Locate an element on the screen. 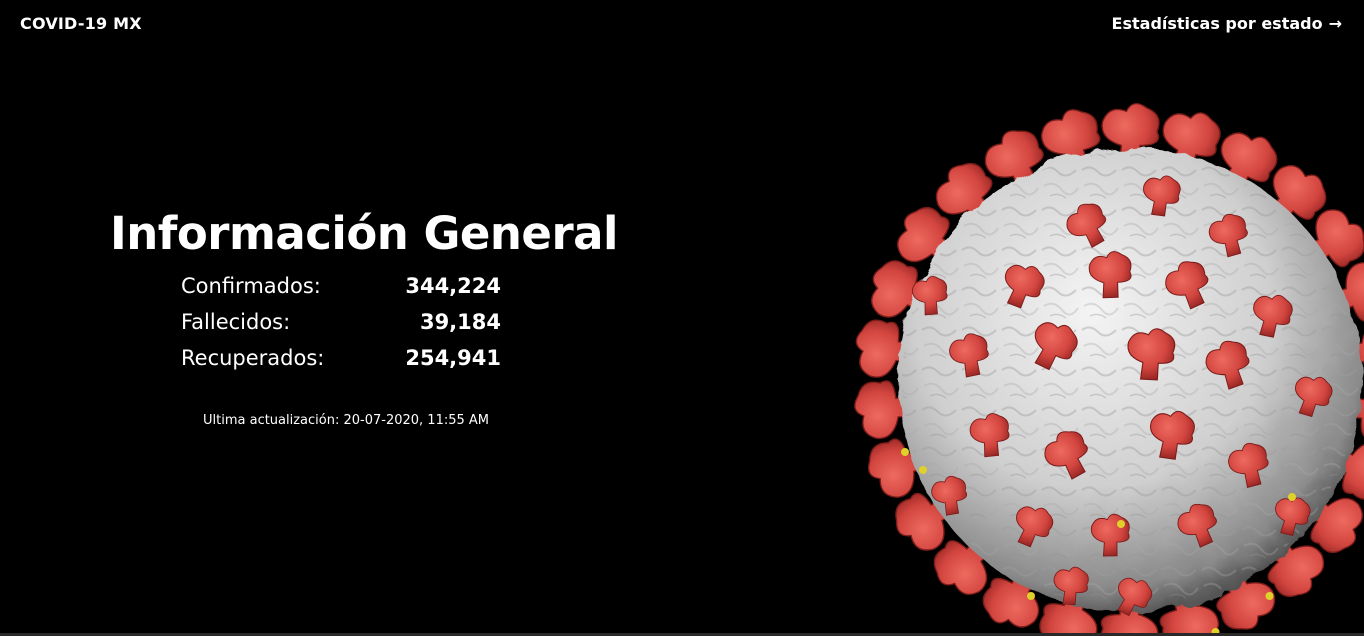 The width and height of the screenshot is (1364, 636). stat-value-recovered: 254,941 is located at coordinates (453, 358).